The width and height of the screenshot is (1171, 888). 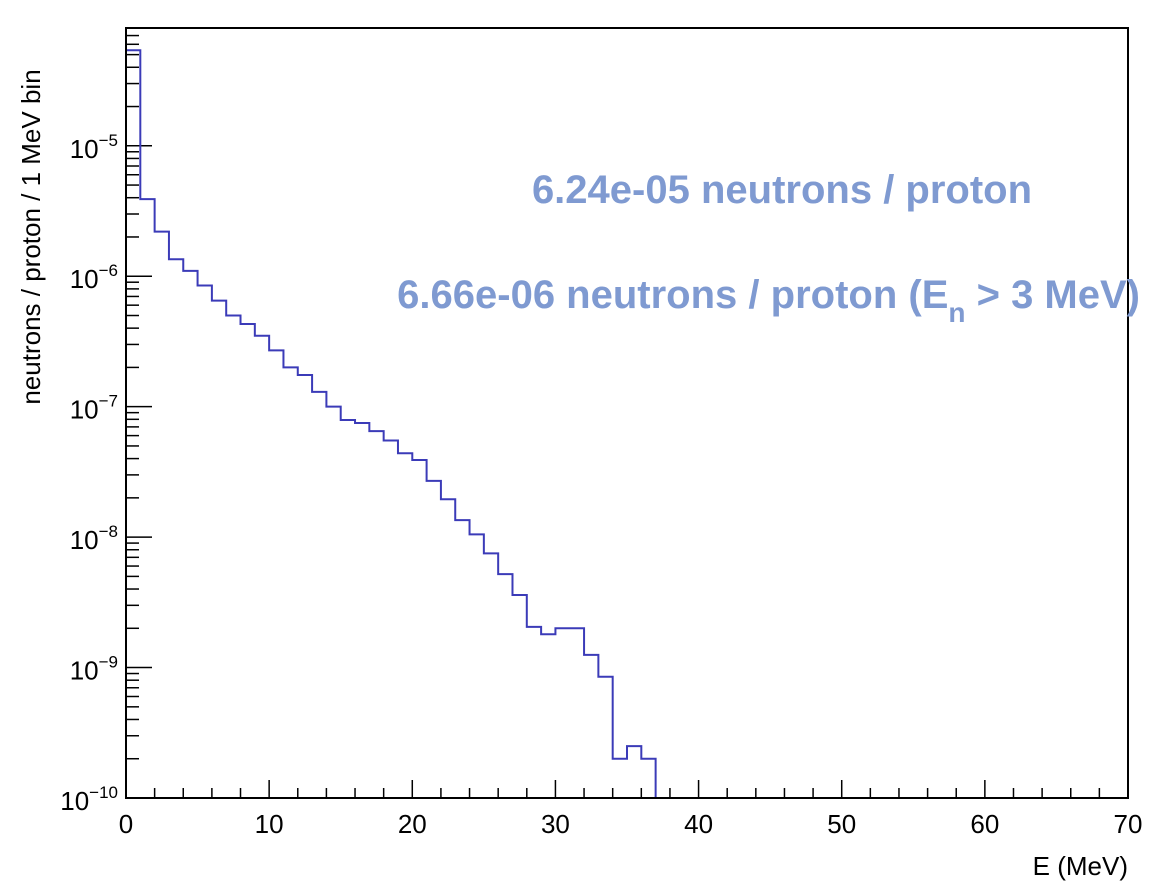 I want to click on y-tick-label: 10⁻⁸, so click(x=94, y=538).